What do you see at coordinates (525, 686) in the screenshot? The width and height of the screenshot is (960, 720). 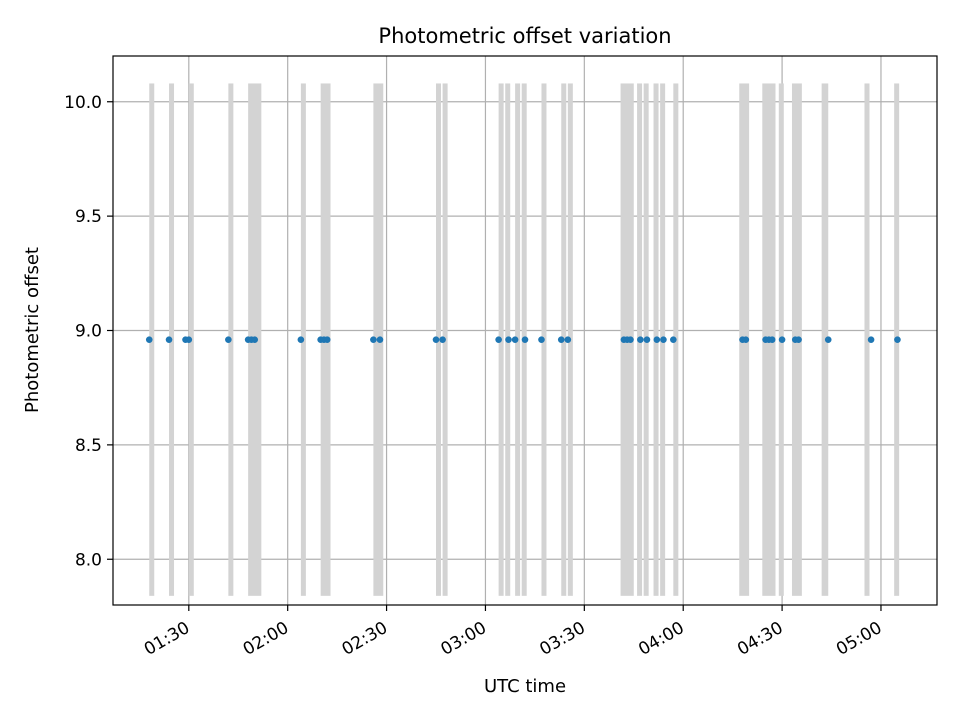 I see `x-axis-label: UTC time` at bounding box center [525, 686].